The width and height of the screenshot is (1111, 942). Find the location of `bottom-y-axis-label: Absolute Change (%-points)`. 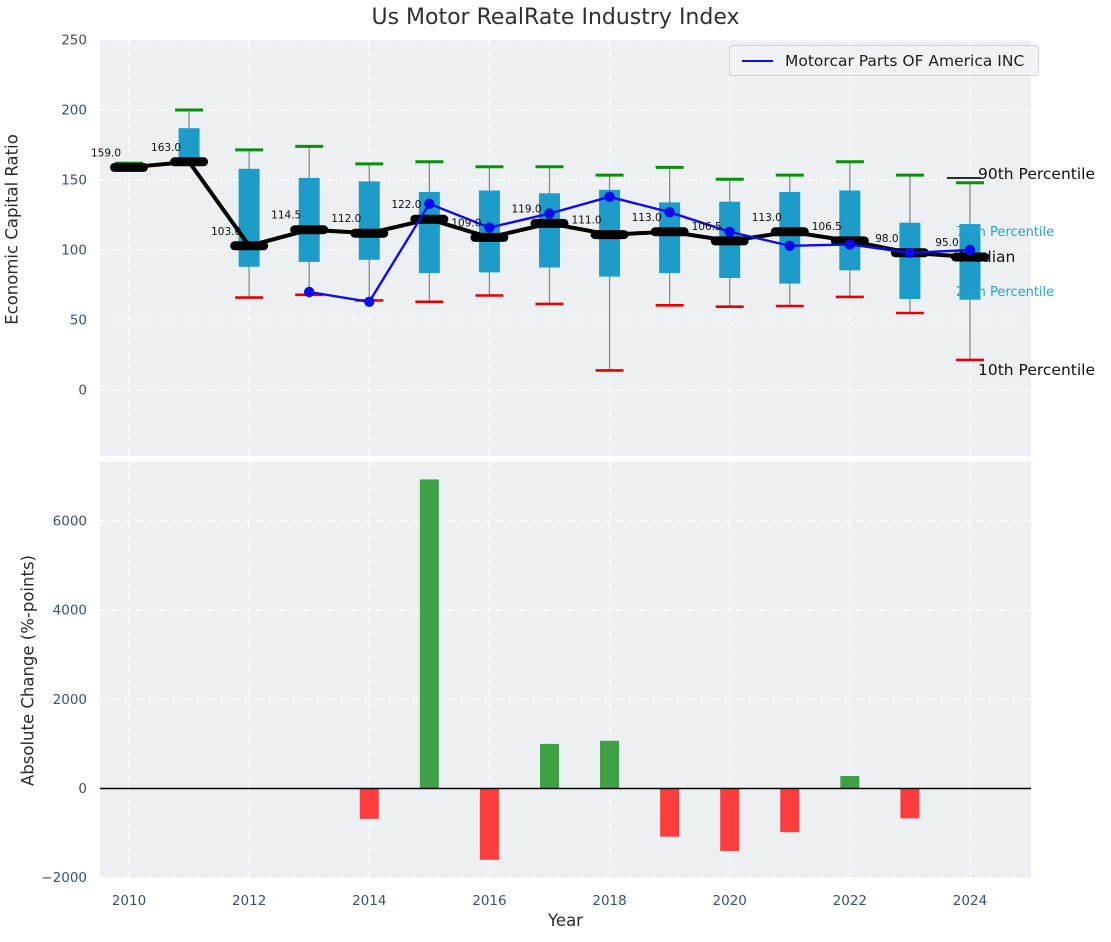

bottom-y-axis-label: Absolute Change (%-points) is located at coordinates (28, 670).